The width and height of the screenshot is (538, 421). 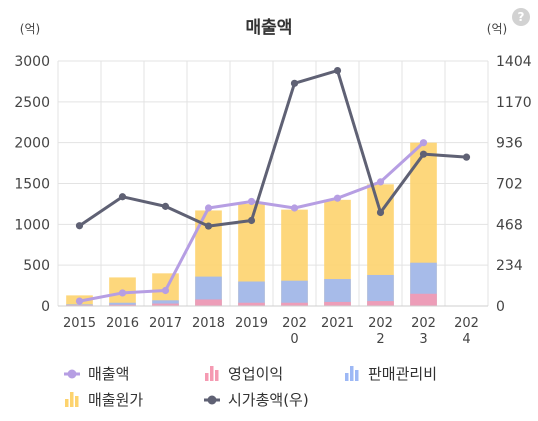 What do you see at coordinates (165, 323) in the screenshot?
I see `x-tick-label: 2017` at bounding box center [165, 323].